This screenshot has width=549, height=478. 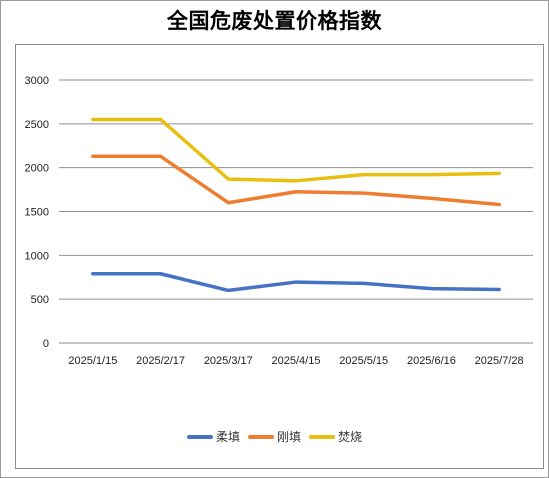 I want to click on chart-title: 全国危废处置价格指数, so click(x=274, y=21).